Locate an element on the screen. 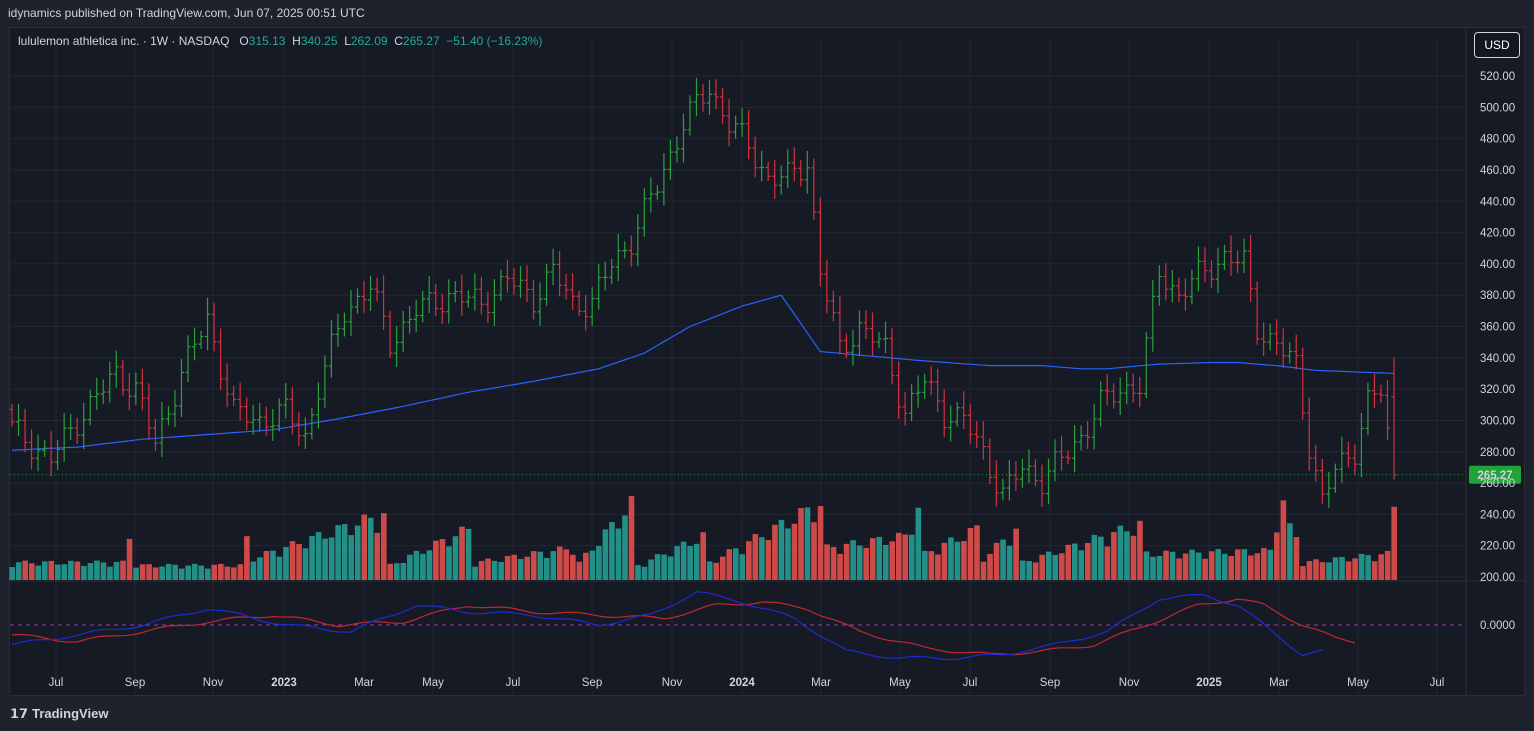 The image size is (1534, 731). last-price-label: 265.27 is located at coordinates (1494, 476).